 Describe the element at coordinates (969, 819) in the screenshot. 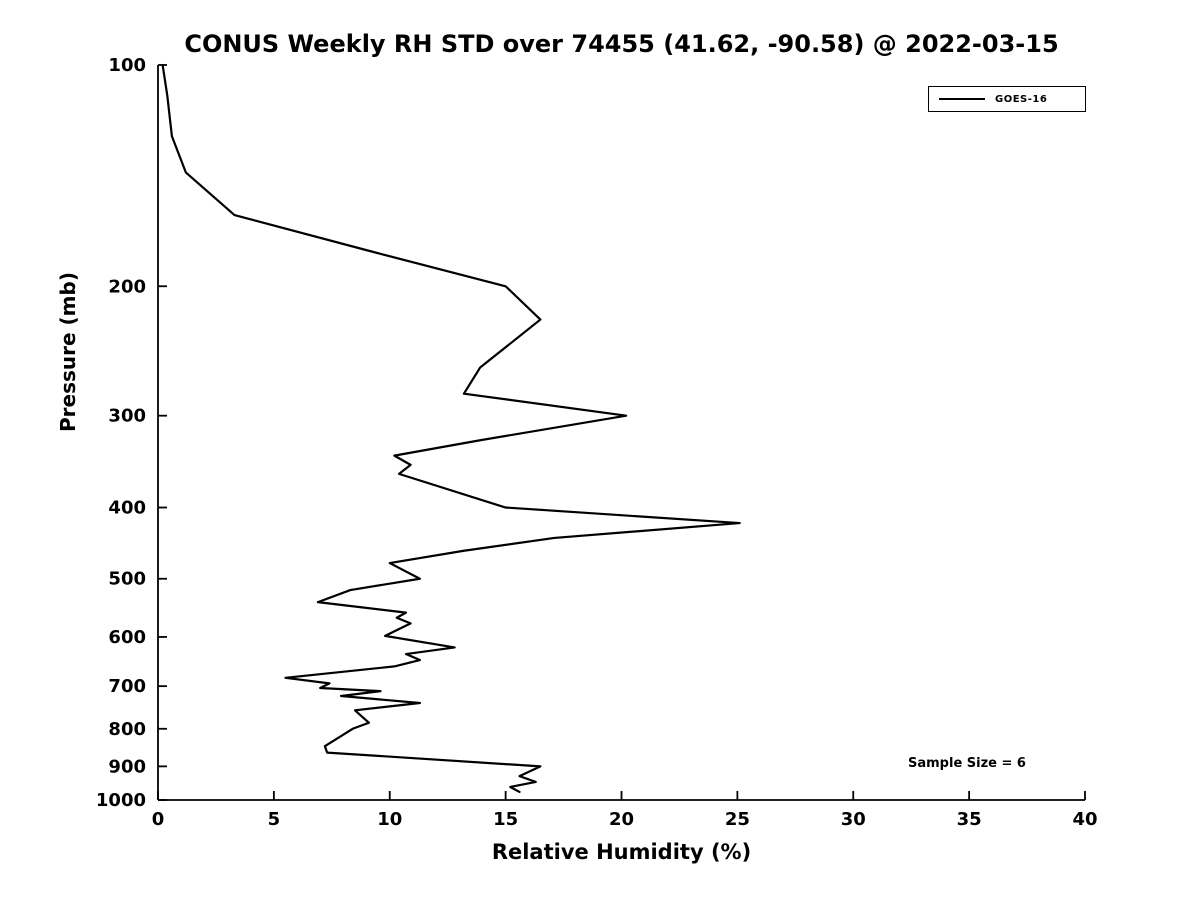

I see `x-tick-label: 35` at that location.